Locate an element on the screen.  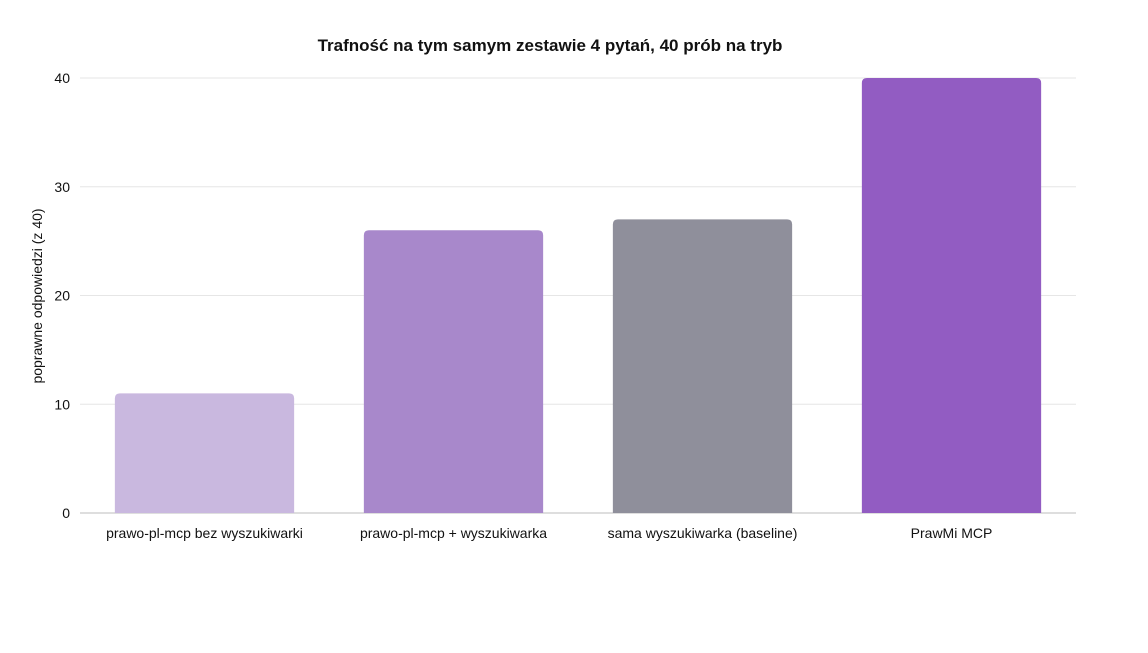
y-tick-label: 20 is located at coordinates (62, 296).